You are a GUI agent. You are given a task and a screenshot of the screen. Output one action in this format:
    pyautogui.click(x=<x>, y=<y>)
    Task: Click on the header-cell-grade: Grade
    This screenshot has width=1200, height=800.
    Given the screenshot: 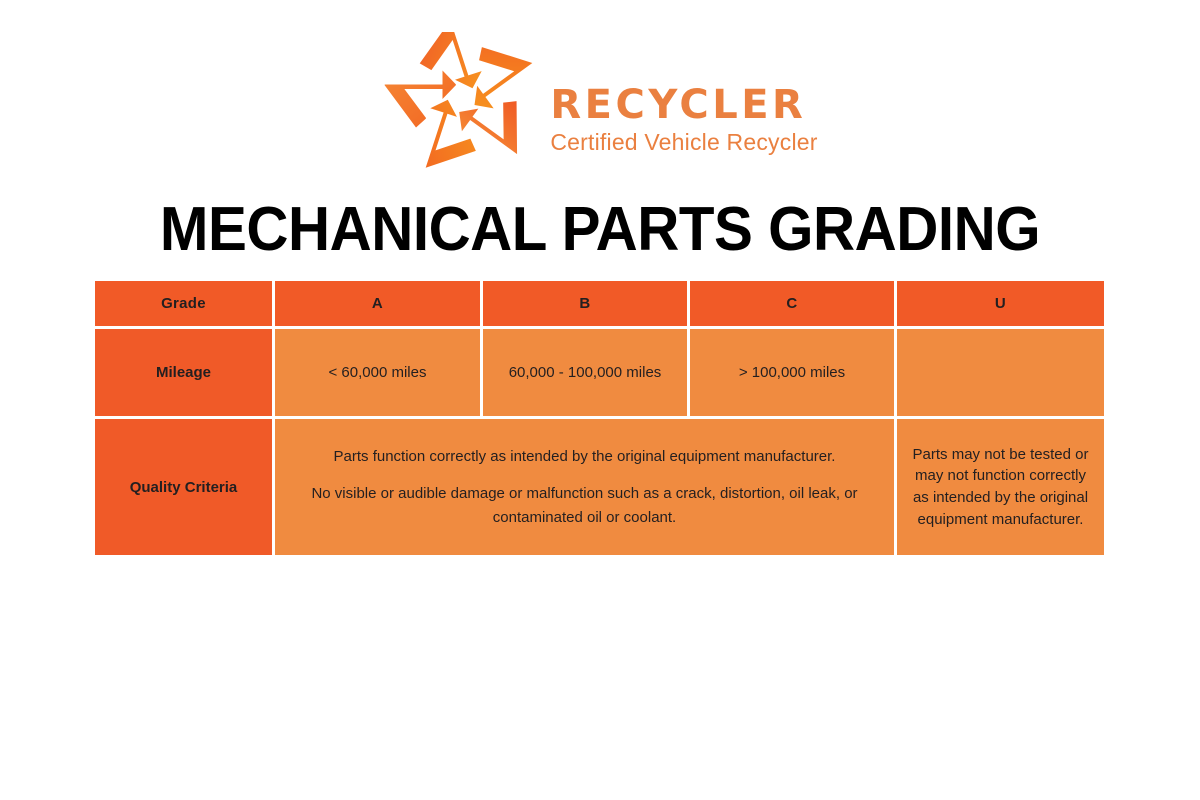 What is the action you would take?
    pyautogui.click(x=185, y=305)
    